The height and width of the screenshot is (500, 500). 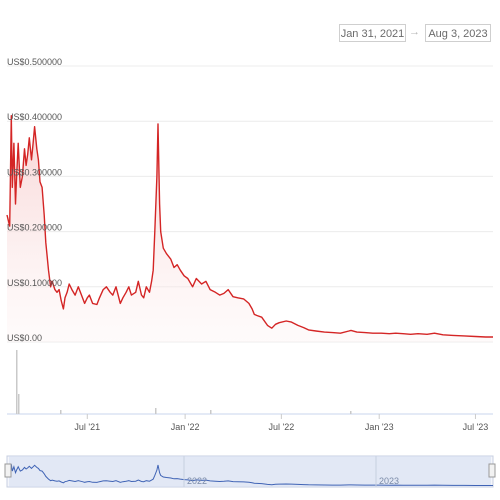 I want to click on date-to-input: Aug 3, 2023, so click(x=458, y=33).